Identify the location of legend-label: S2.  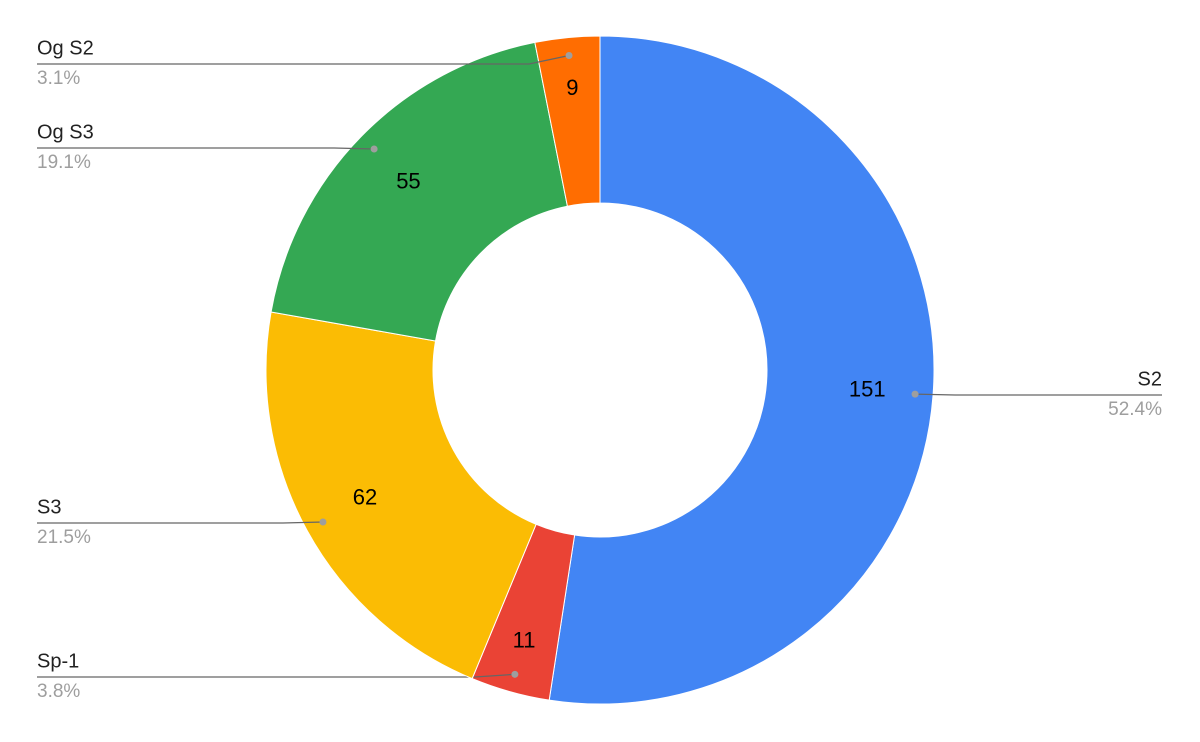
(1150, 379).